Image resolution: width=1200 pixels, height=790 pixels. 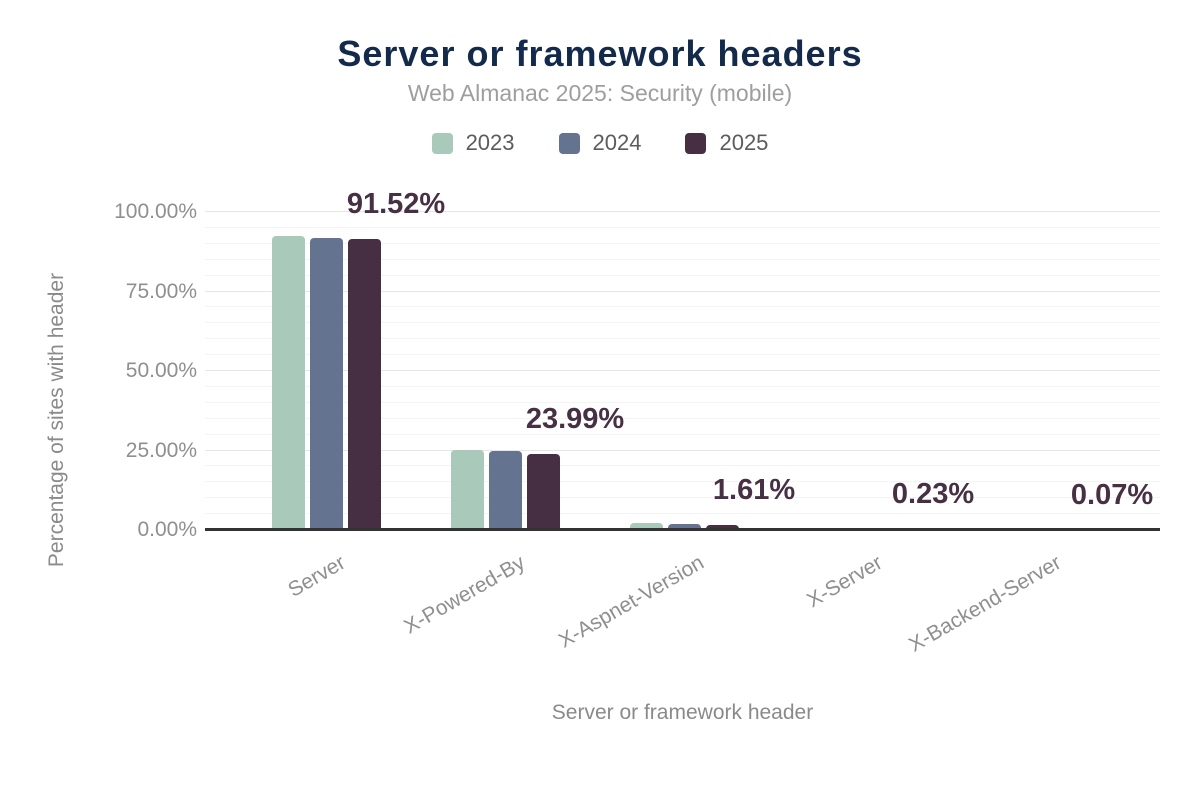 I want to click on legend-swatch-2024, so click(x=569, y=143).